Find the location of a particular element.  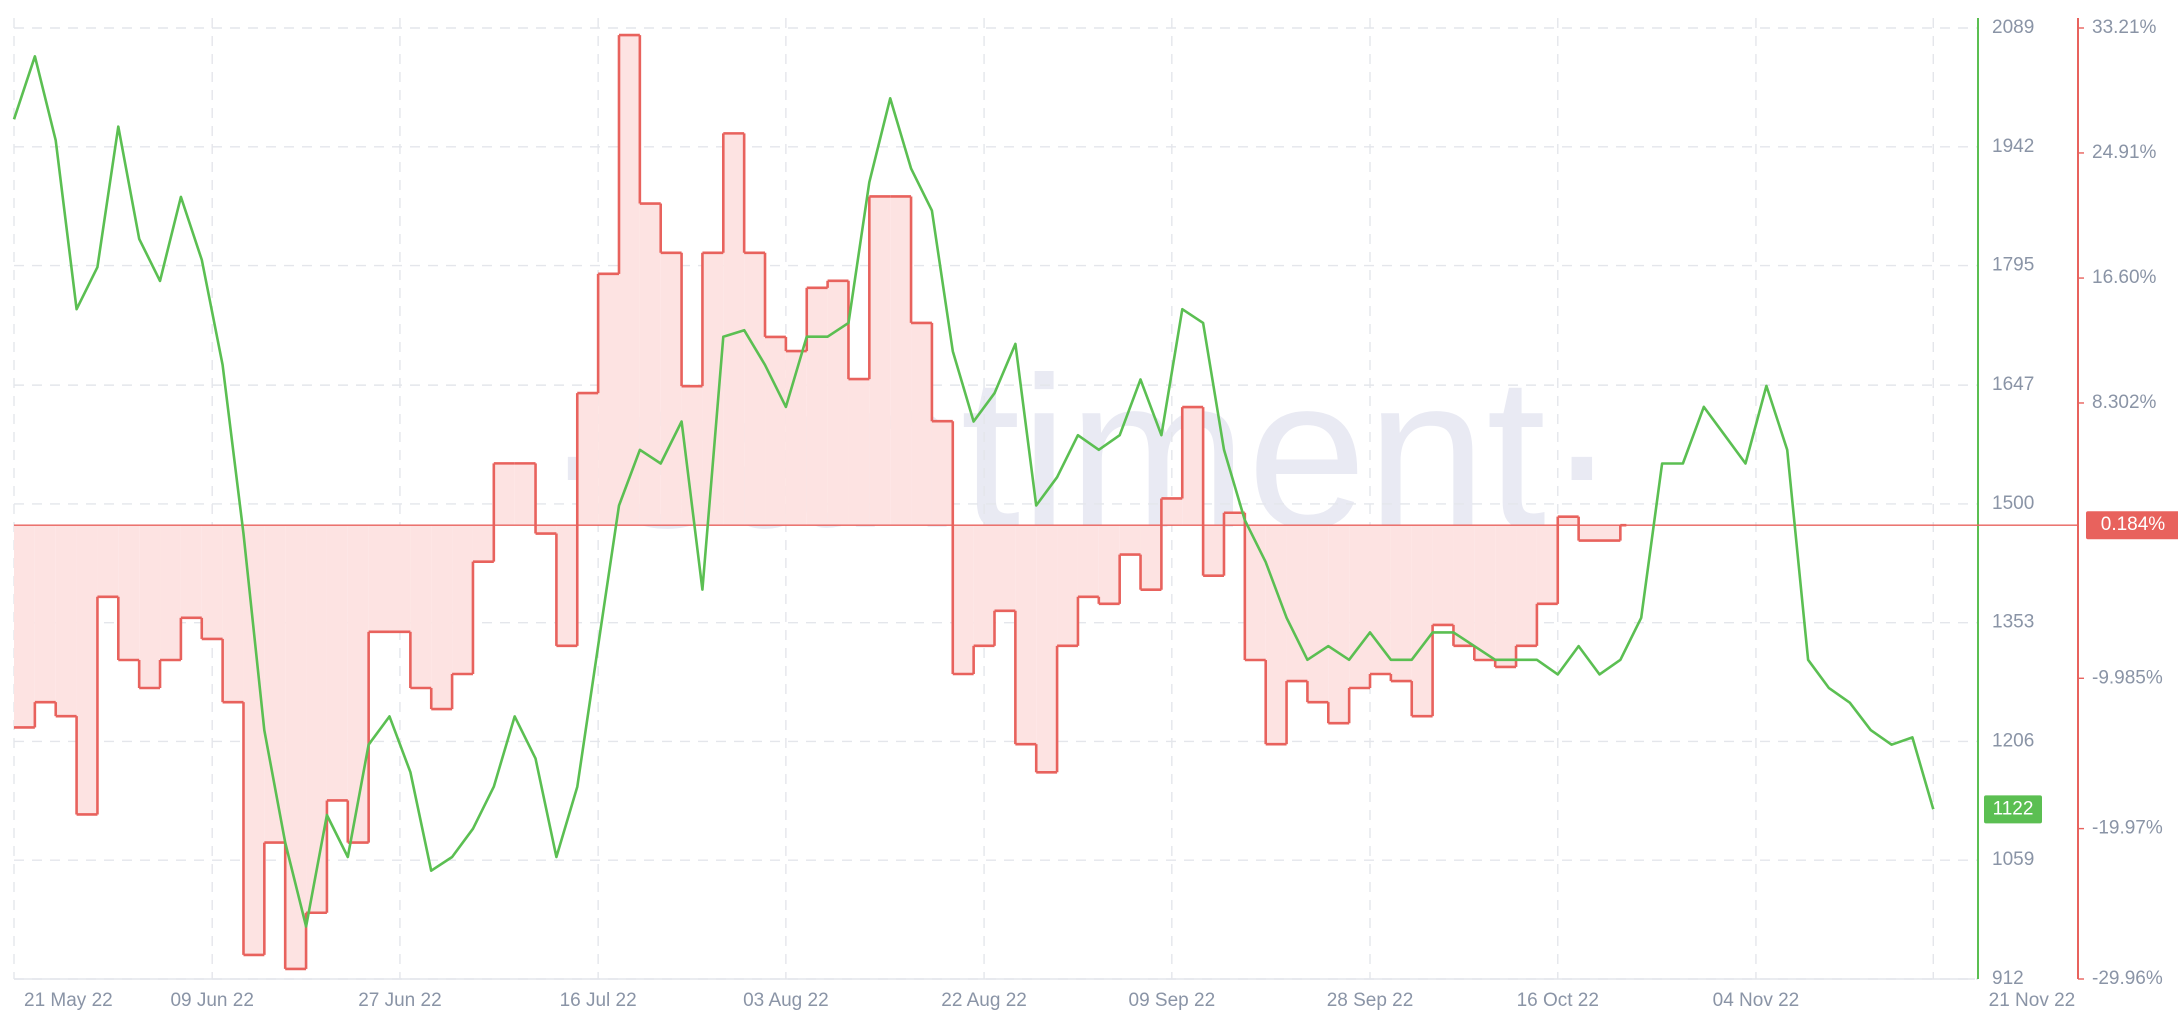

last-value-label: 1122 is located at coordinates (2013, 808).